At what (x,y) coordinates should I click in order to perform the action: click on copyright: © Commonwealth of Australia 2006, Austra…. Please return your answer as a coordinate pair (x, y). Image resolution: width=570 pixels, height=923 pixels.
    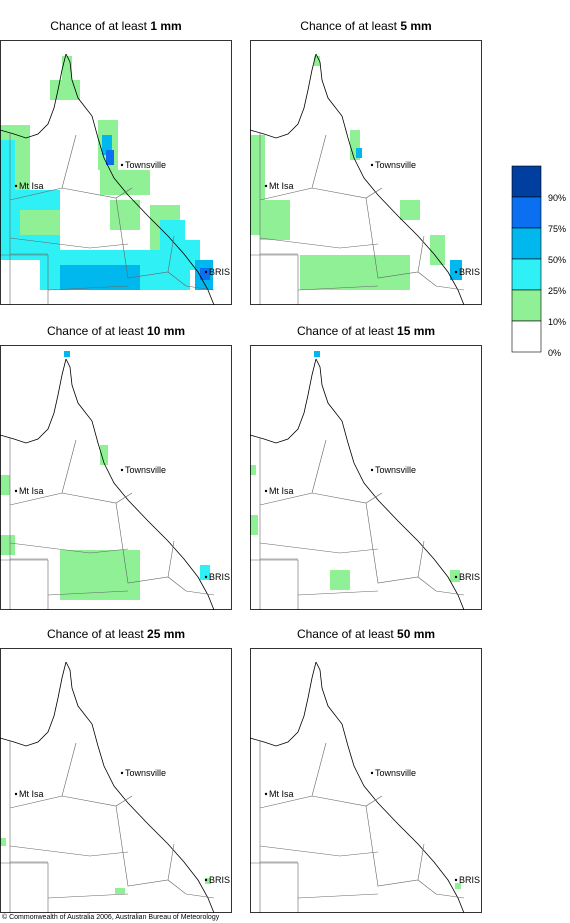
    Looking at the image, I should click on (111, 917).